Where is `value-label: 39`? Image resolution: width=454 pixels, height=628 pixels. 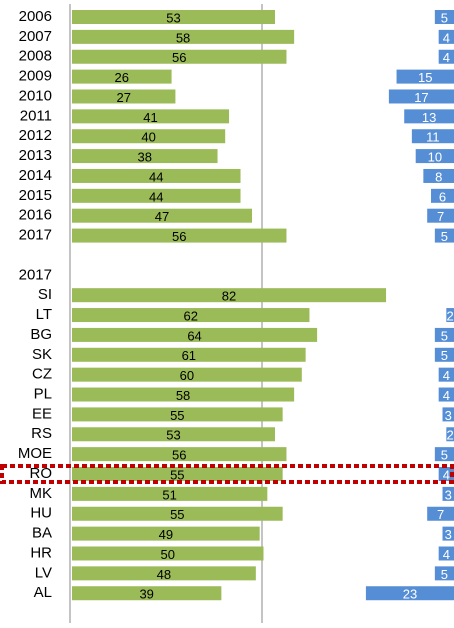
value-label: 39 is located at coordinates (146, 594).